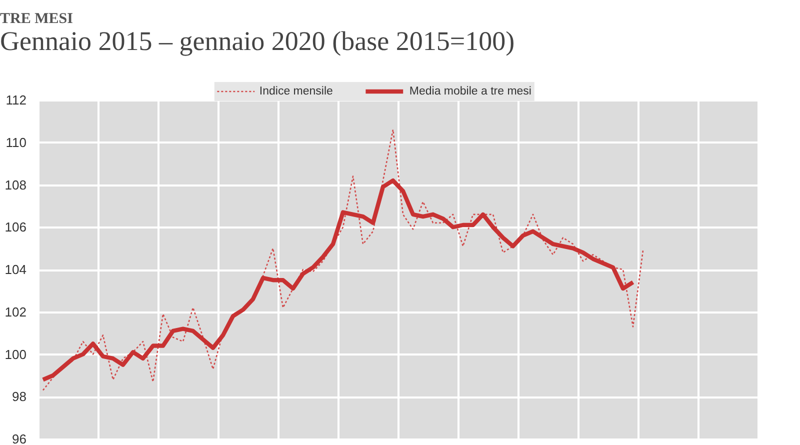 The height and width of the screenshot is (445, 800). Describe the element at coordinates (19, 396) in the screenshot. I see `y-tick-label: 98` at that location.